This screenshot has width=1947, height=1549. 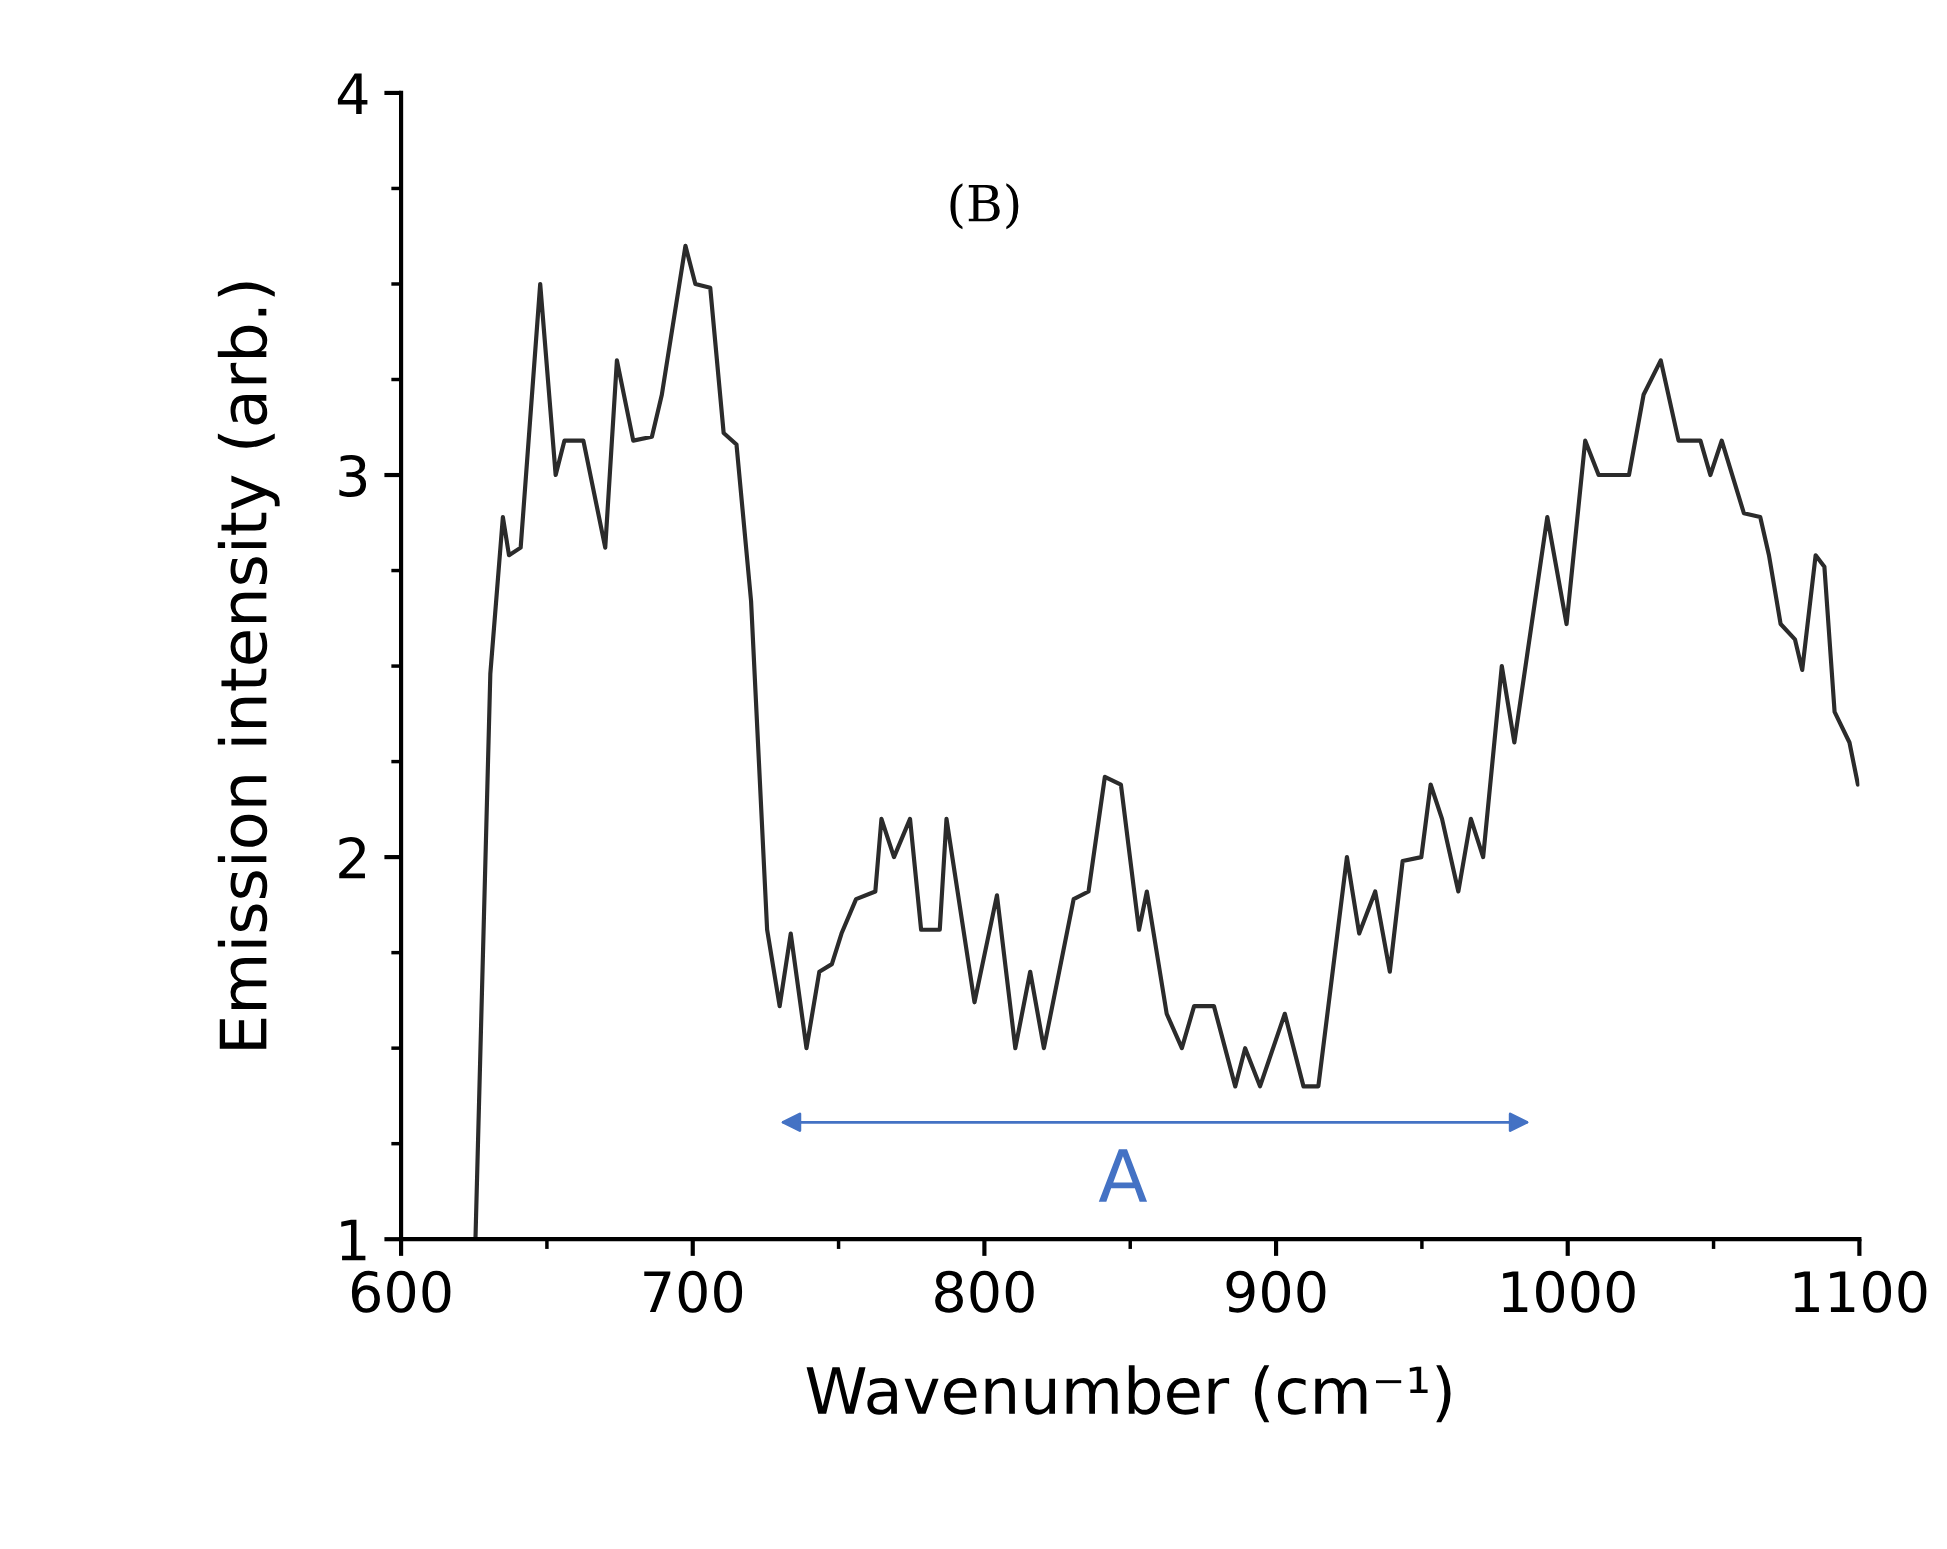 I want to click on x-tick-label: 1100, so click(x=1860, y=1291).